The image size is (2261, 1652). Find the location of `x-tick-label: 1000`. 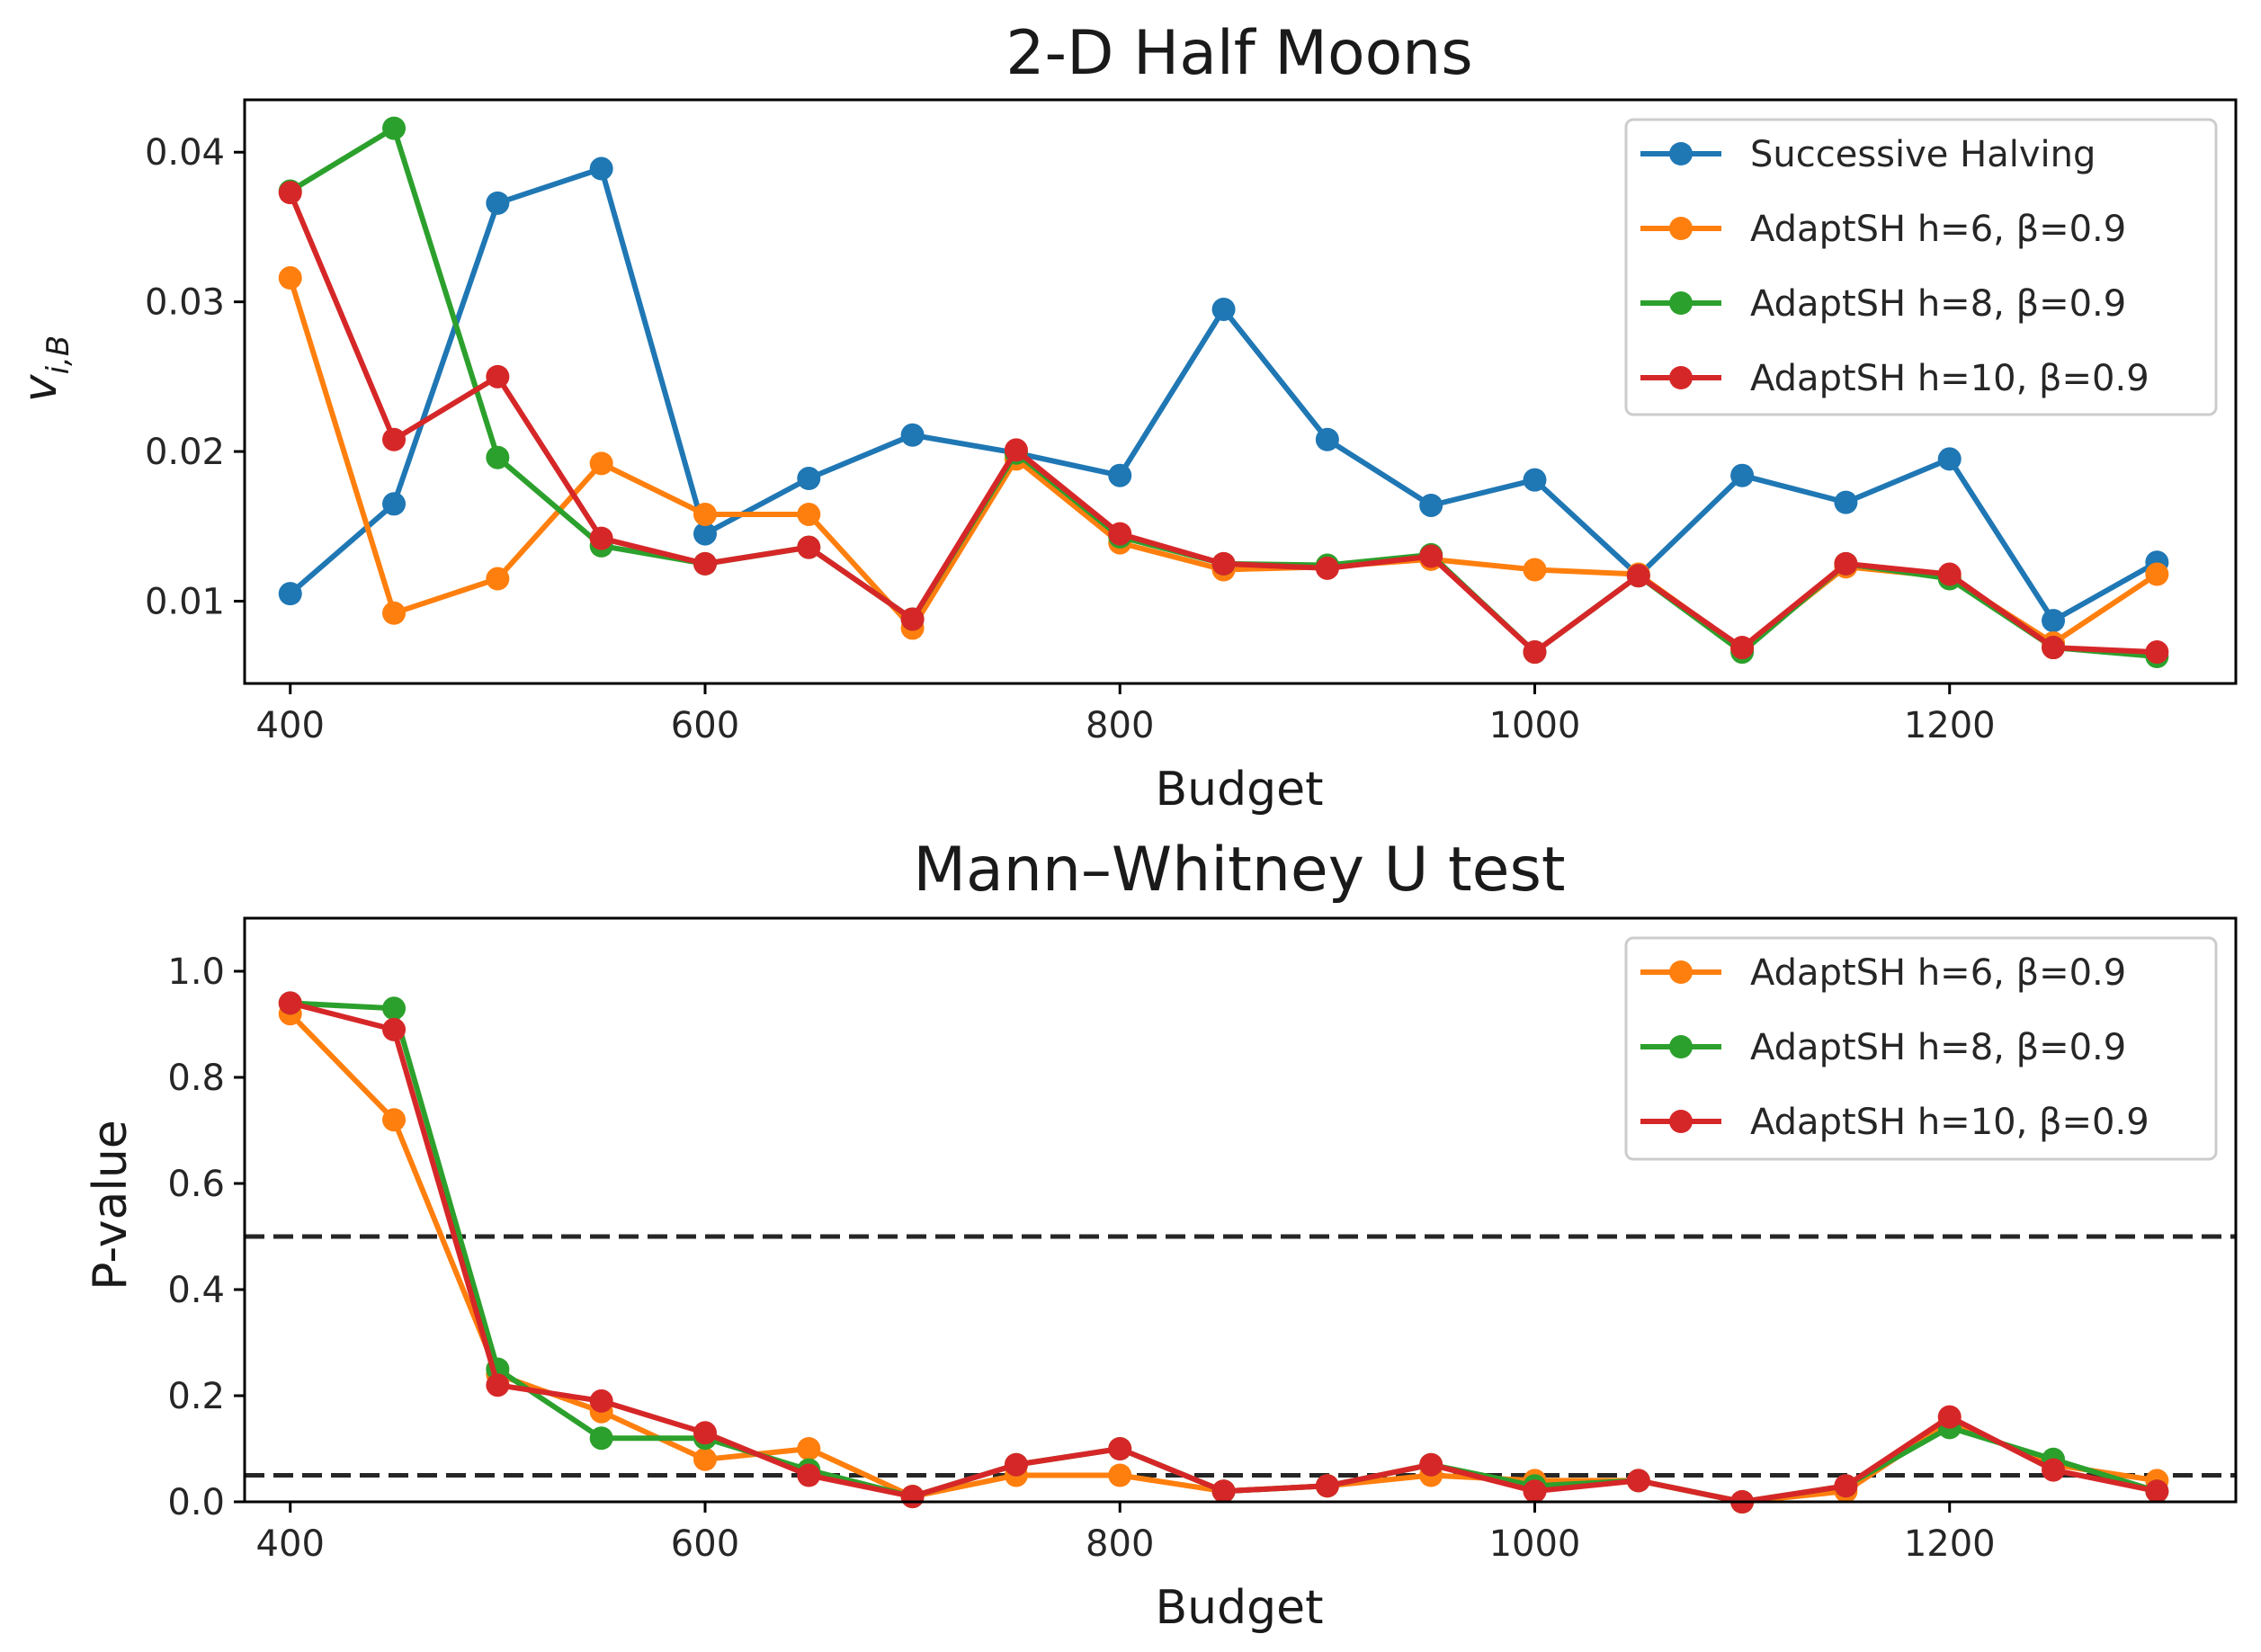

x-tick-label: 1000 is located at coordinates (1535, 725).